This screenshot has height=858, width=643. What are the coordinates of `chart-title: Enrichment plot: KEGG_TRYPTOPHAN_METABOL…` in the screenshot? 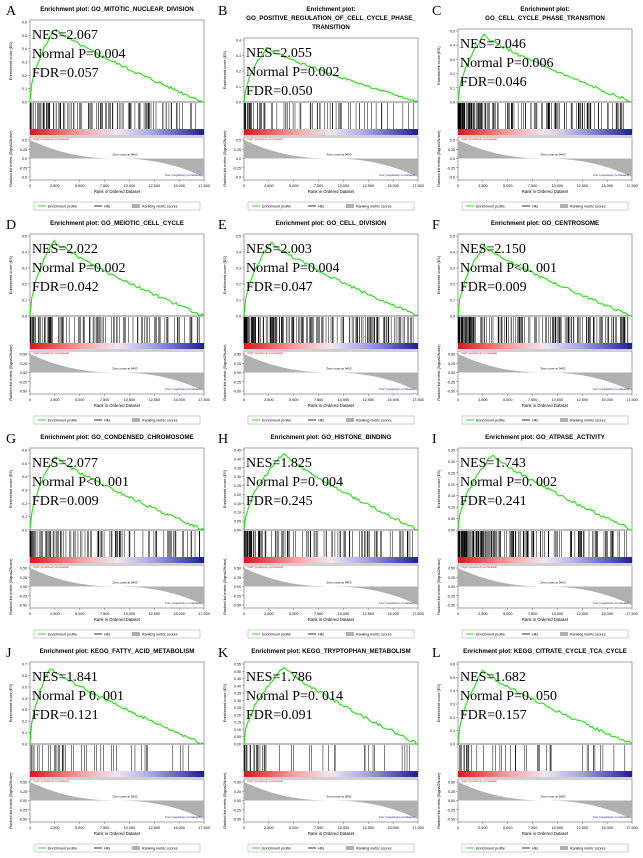 It's located at (330, 651).